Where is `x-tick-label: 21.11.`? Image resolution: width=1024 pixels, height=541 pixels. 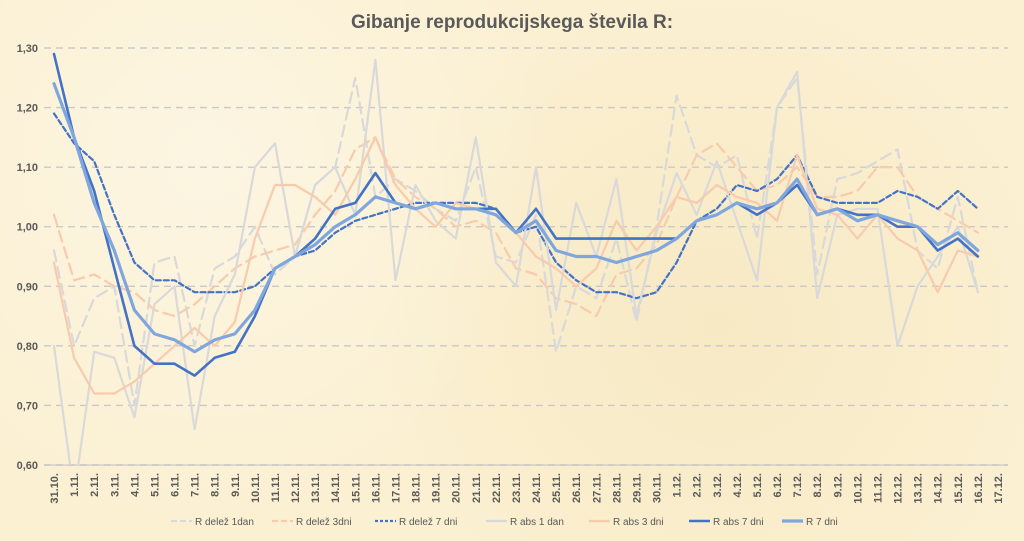 x-tick-label: 21.11. is located at coordinates (477, 488).